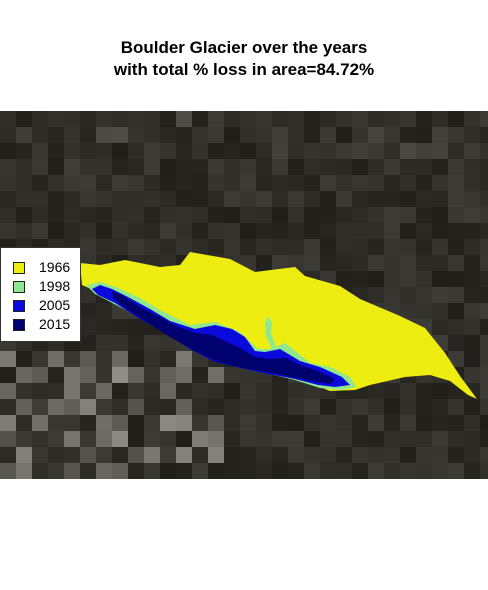 The width and height of the screenshot is (488, 590). I want to click on legend-swatch-1998, so click(19, 287).